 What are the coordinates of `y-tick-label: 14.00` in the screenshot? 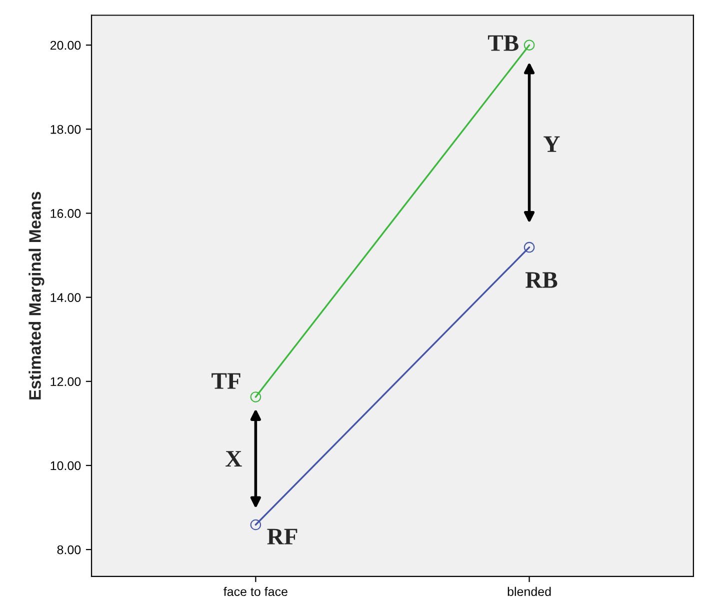 It's located at (65, 297).